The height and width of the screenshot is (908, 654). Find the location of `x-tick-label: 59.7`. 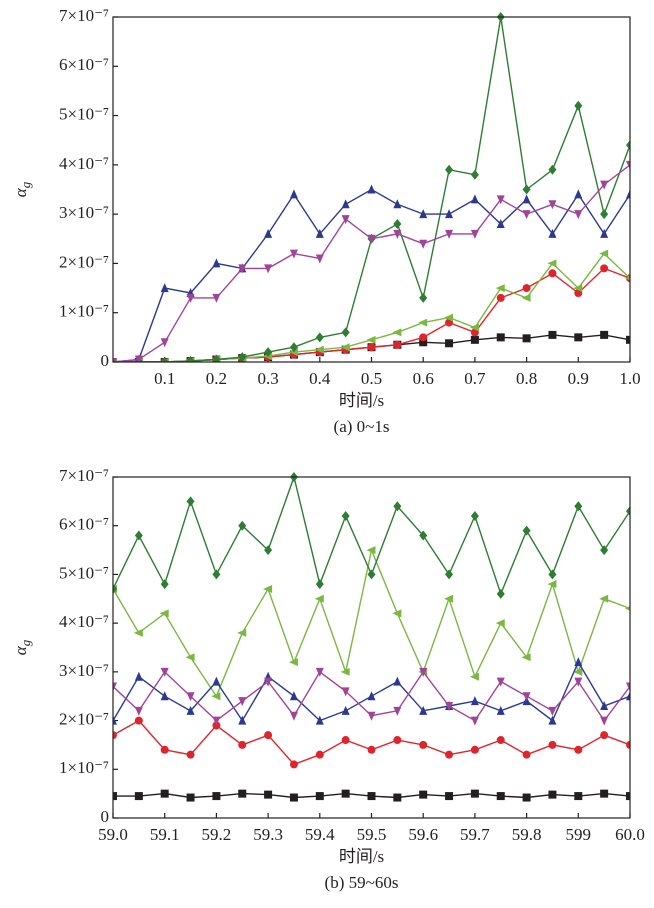

x-tick-label: 59.7 is located at coordinates (475, 834).